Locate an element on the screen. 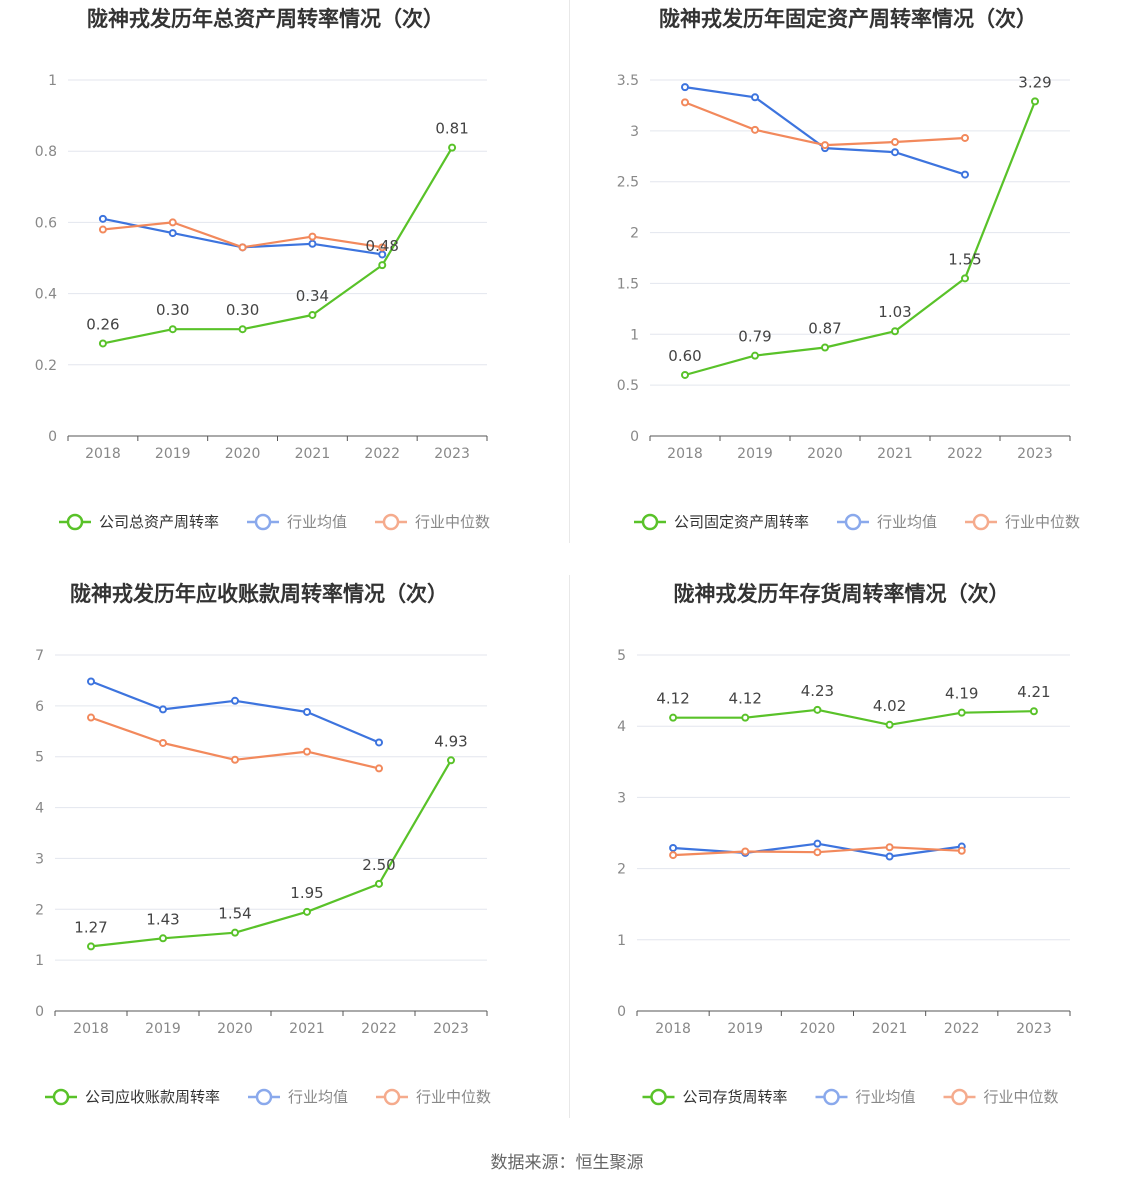 This screenshot has width=1134, height=1188. vertical-divider-top is located at coordinates (569, 271).